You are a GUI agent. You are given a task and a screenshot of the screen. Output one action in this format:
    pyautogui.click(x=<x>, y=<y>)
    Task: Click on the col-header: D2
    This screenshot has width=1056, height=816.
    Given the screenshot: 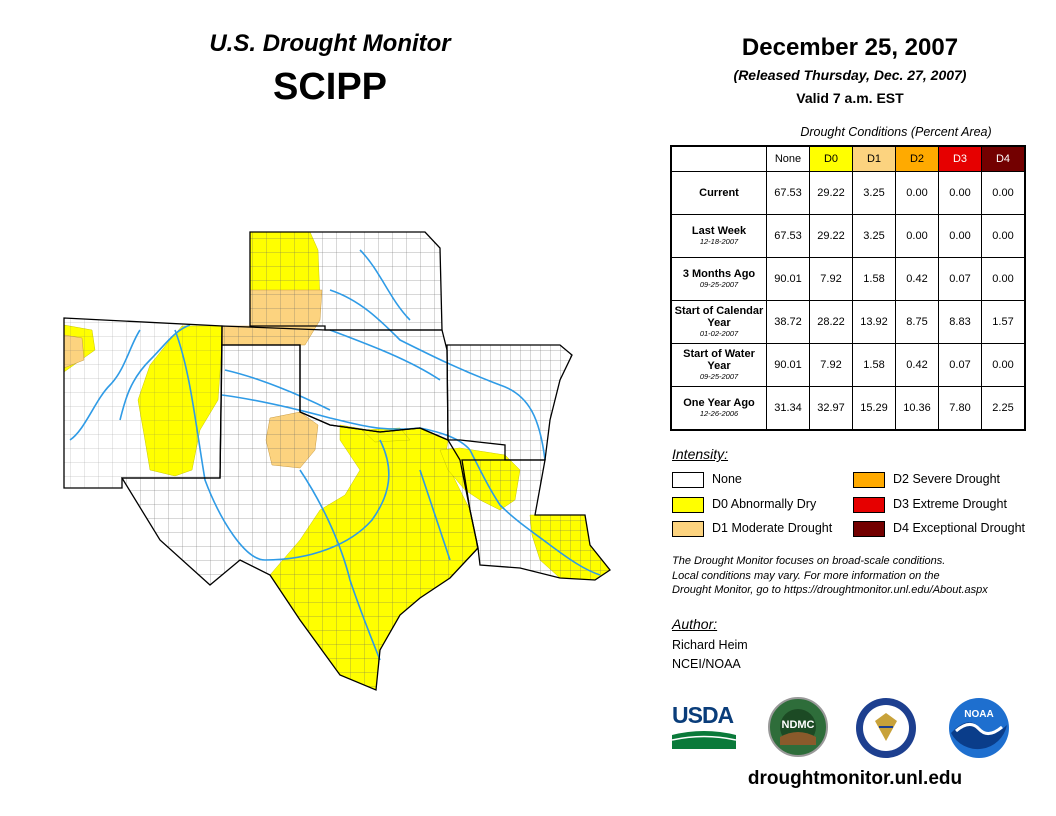 What is the action you would take?
    pyautogui.click(x=917, y=159)
    